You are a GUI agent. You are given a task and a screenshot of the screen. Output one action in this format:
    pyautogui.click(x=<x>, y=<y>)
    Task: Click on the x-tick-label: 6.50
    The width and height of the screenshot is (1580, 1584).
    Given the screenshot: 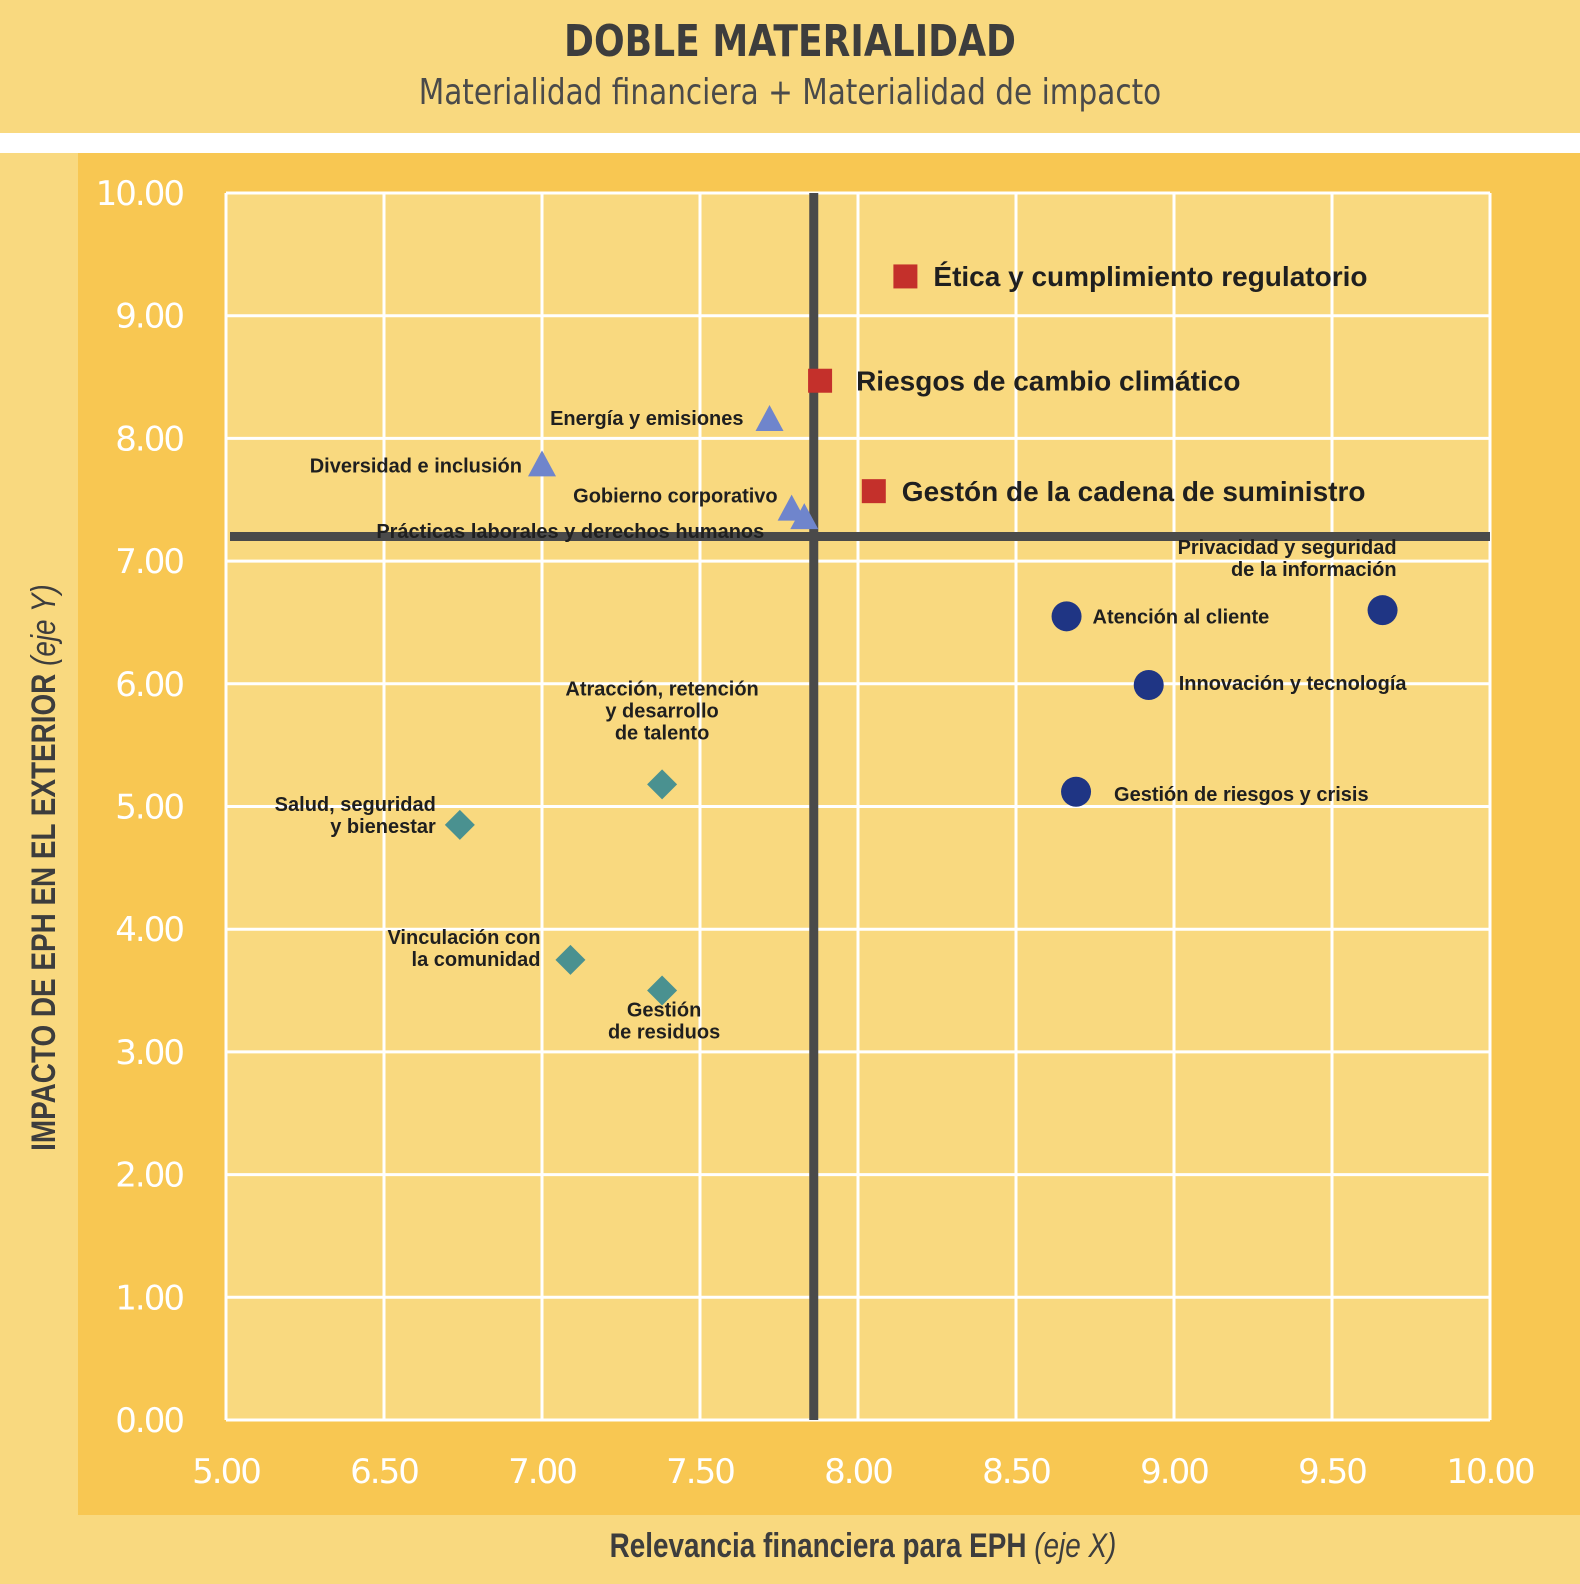 What is the action you would take?
    pyautogui.click(x=384, y=1472)
    